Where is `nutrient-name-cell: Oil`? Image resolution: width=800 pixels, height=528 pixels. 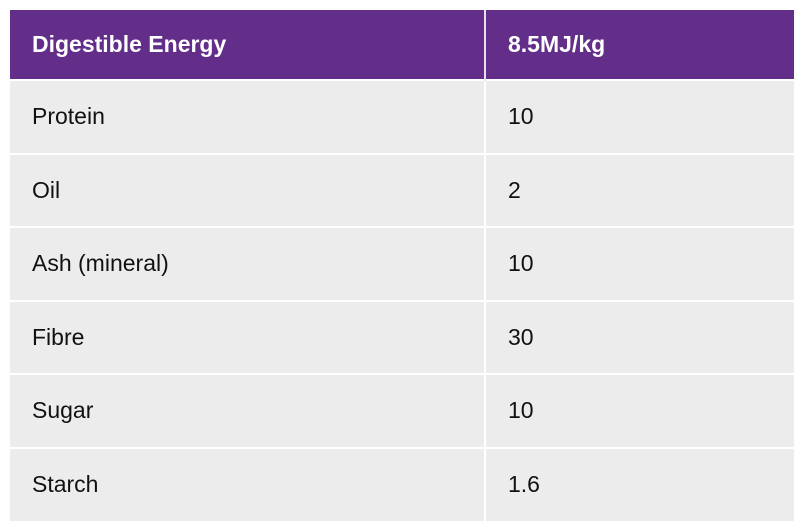 nutrient-name-cell: Oil is located at coordinates (247, 189).